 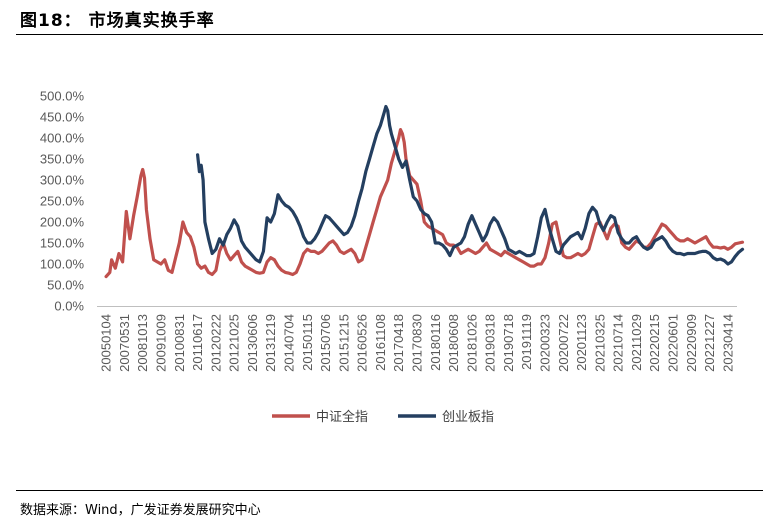 I want to click on x-tick-label: 20180608, so click(x=453, y=343).